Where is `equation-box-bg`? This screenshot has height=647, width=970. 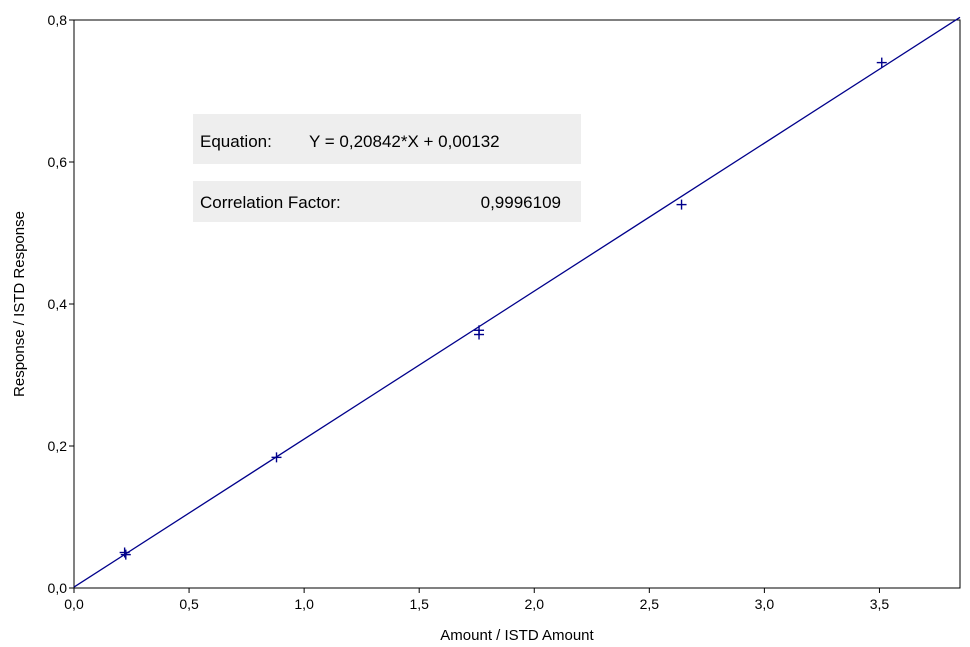
equation-box-bg is located at coordinates (387, 139).